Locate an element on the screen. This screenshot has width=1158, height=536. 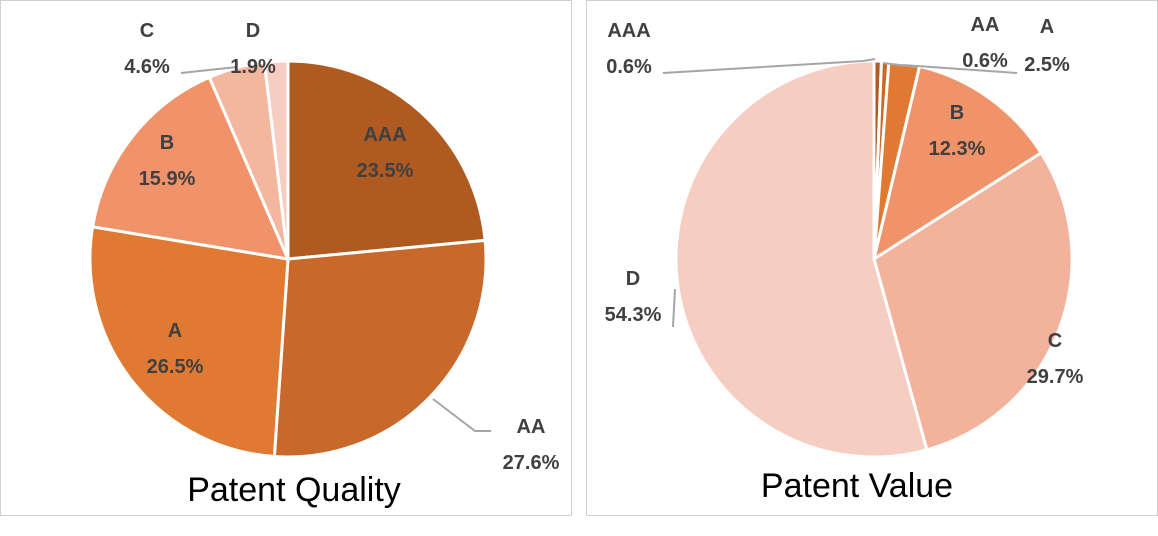
slice-label-c-value: 4.6% is located at coordinates (147, 67).